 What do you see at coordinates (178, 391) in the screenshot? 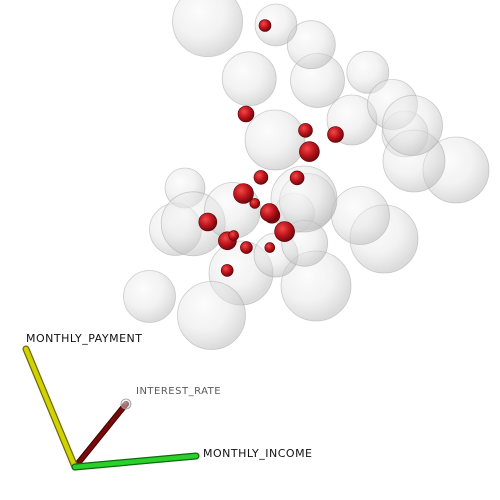
I see `z-axis-label: INTEREST_RATE` at bounding box center [178, 391].